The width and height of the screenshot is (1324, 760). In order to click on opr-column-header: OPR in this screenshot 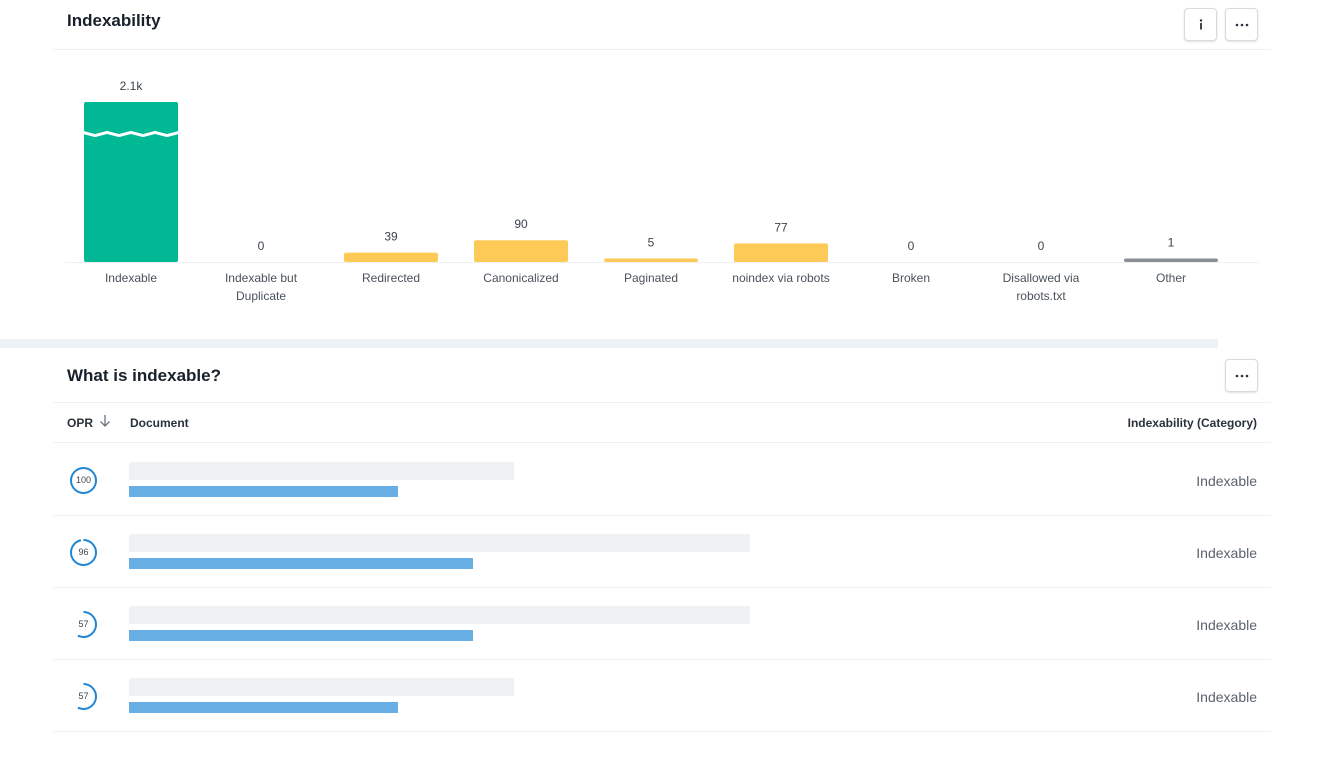, I will do `click(89, 423)`.